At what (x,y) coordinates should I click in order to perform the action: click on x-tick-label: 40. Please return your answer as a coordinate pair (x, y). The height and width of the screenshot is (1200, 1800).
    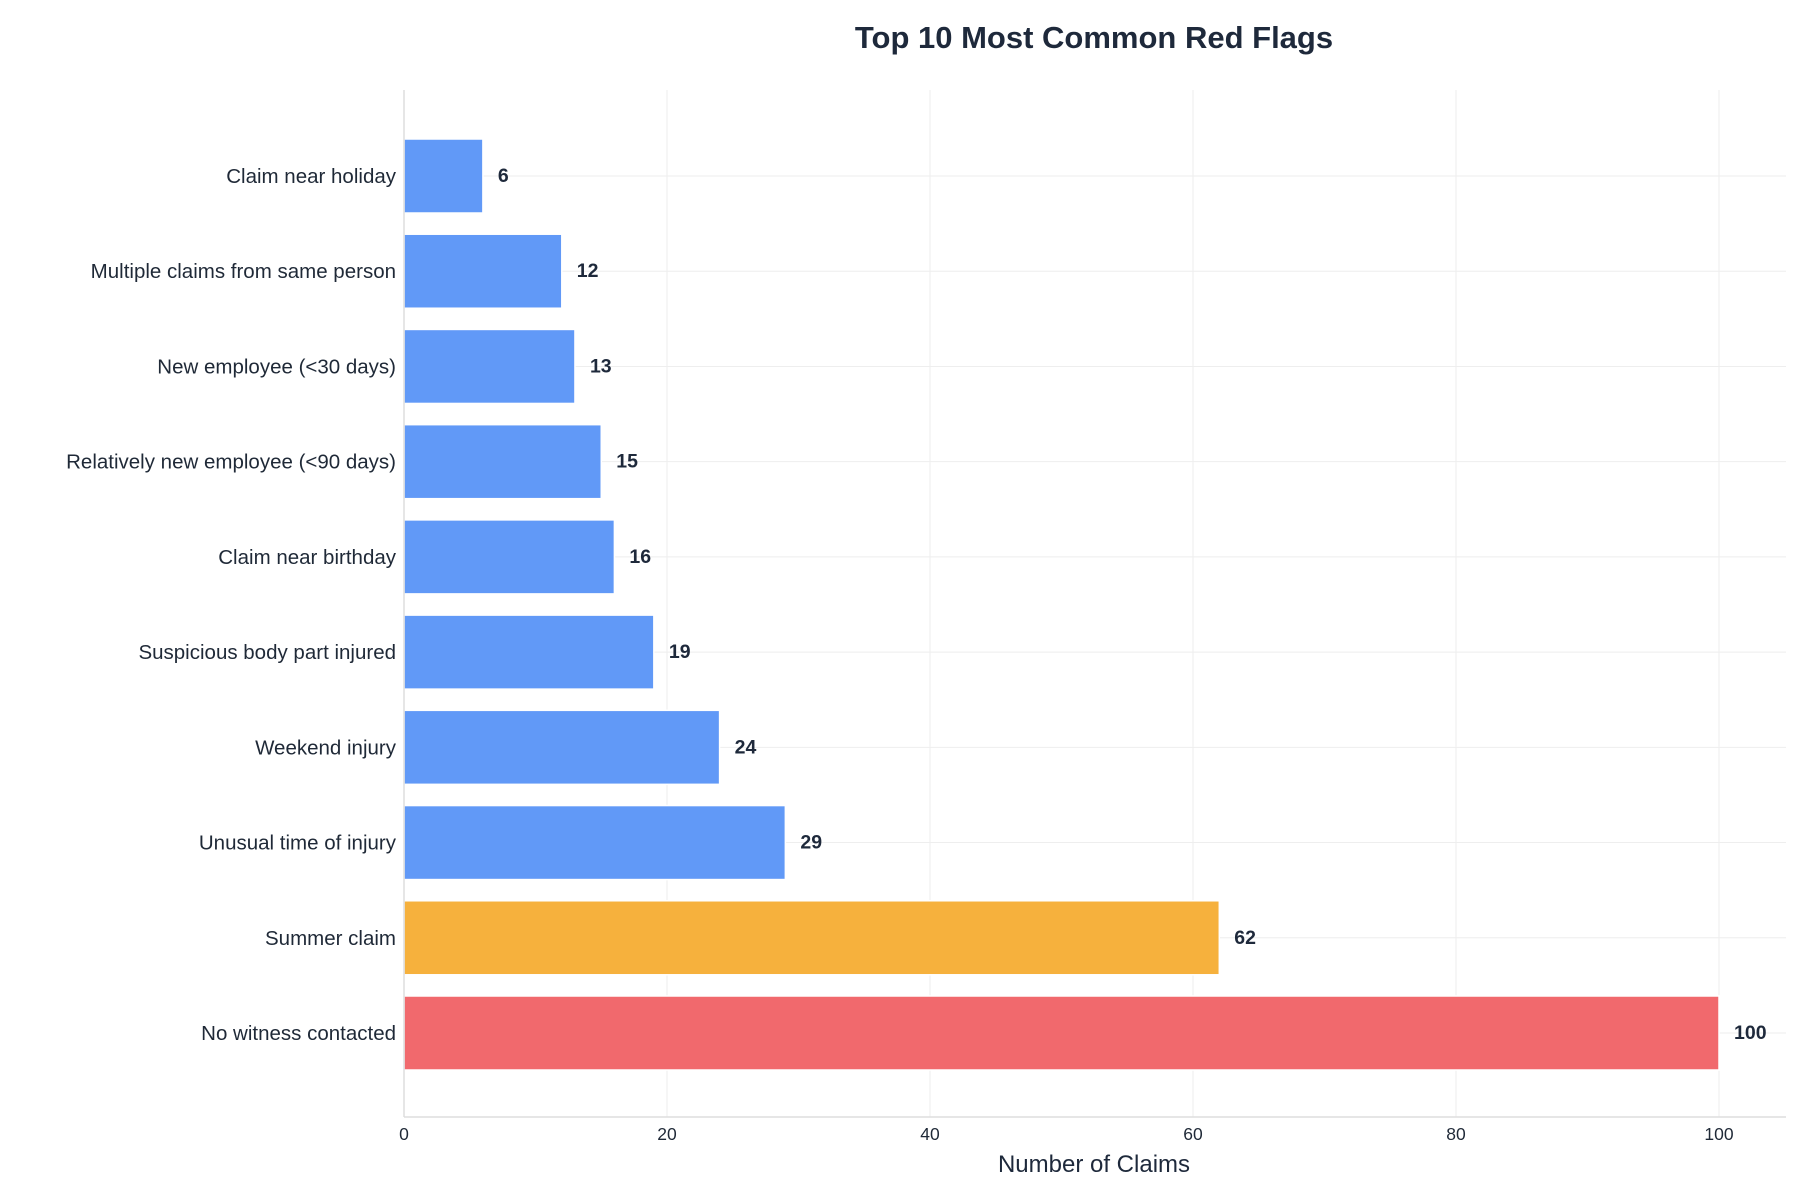
    Looking at the image, I should click on (930, 1134).